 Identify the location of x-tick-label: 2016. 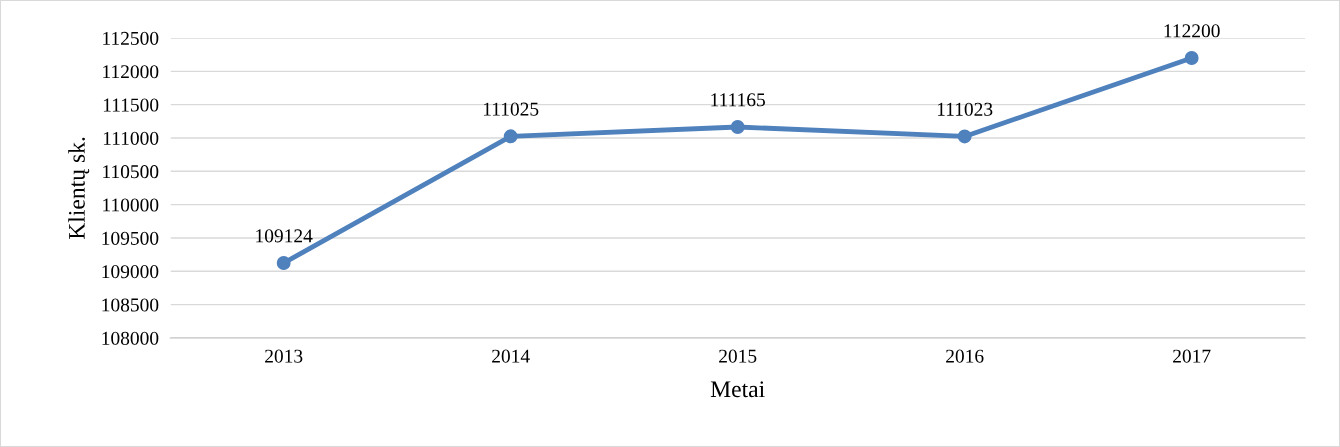
(965, 356).